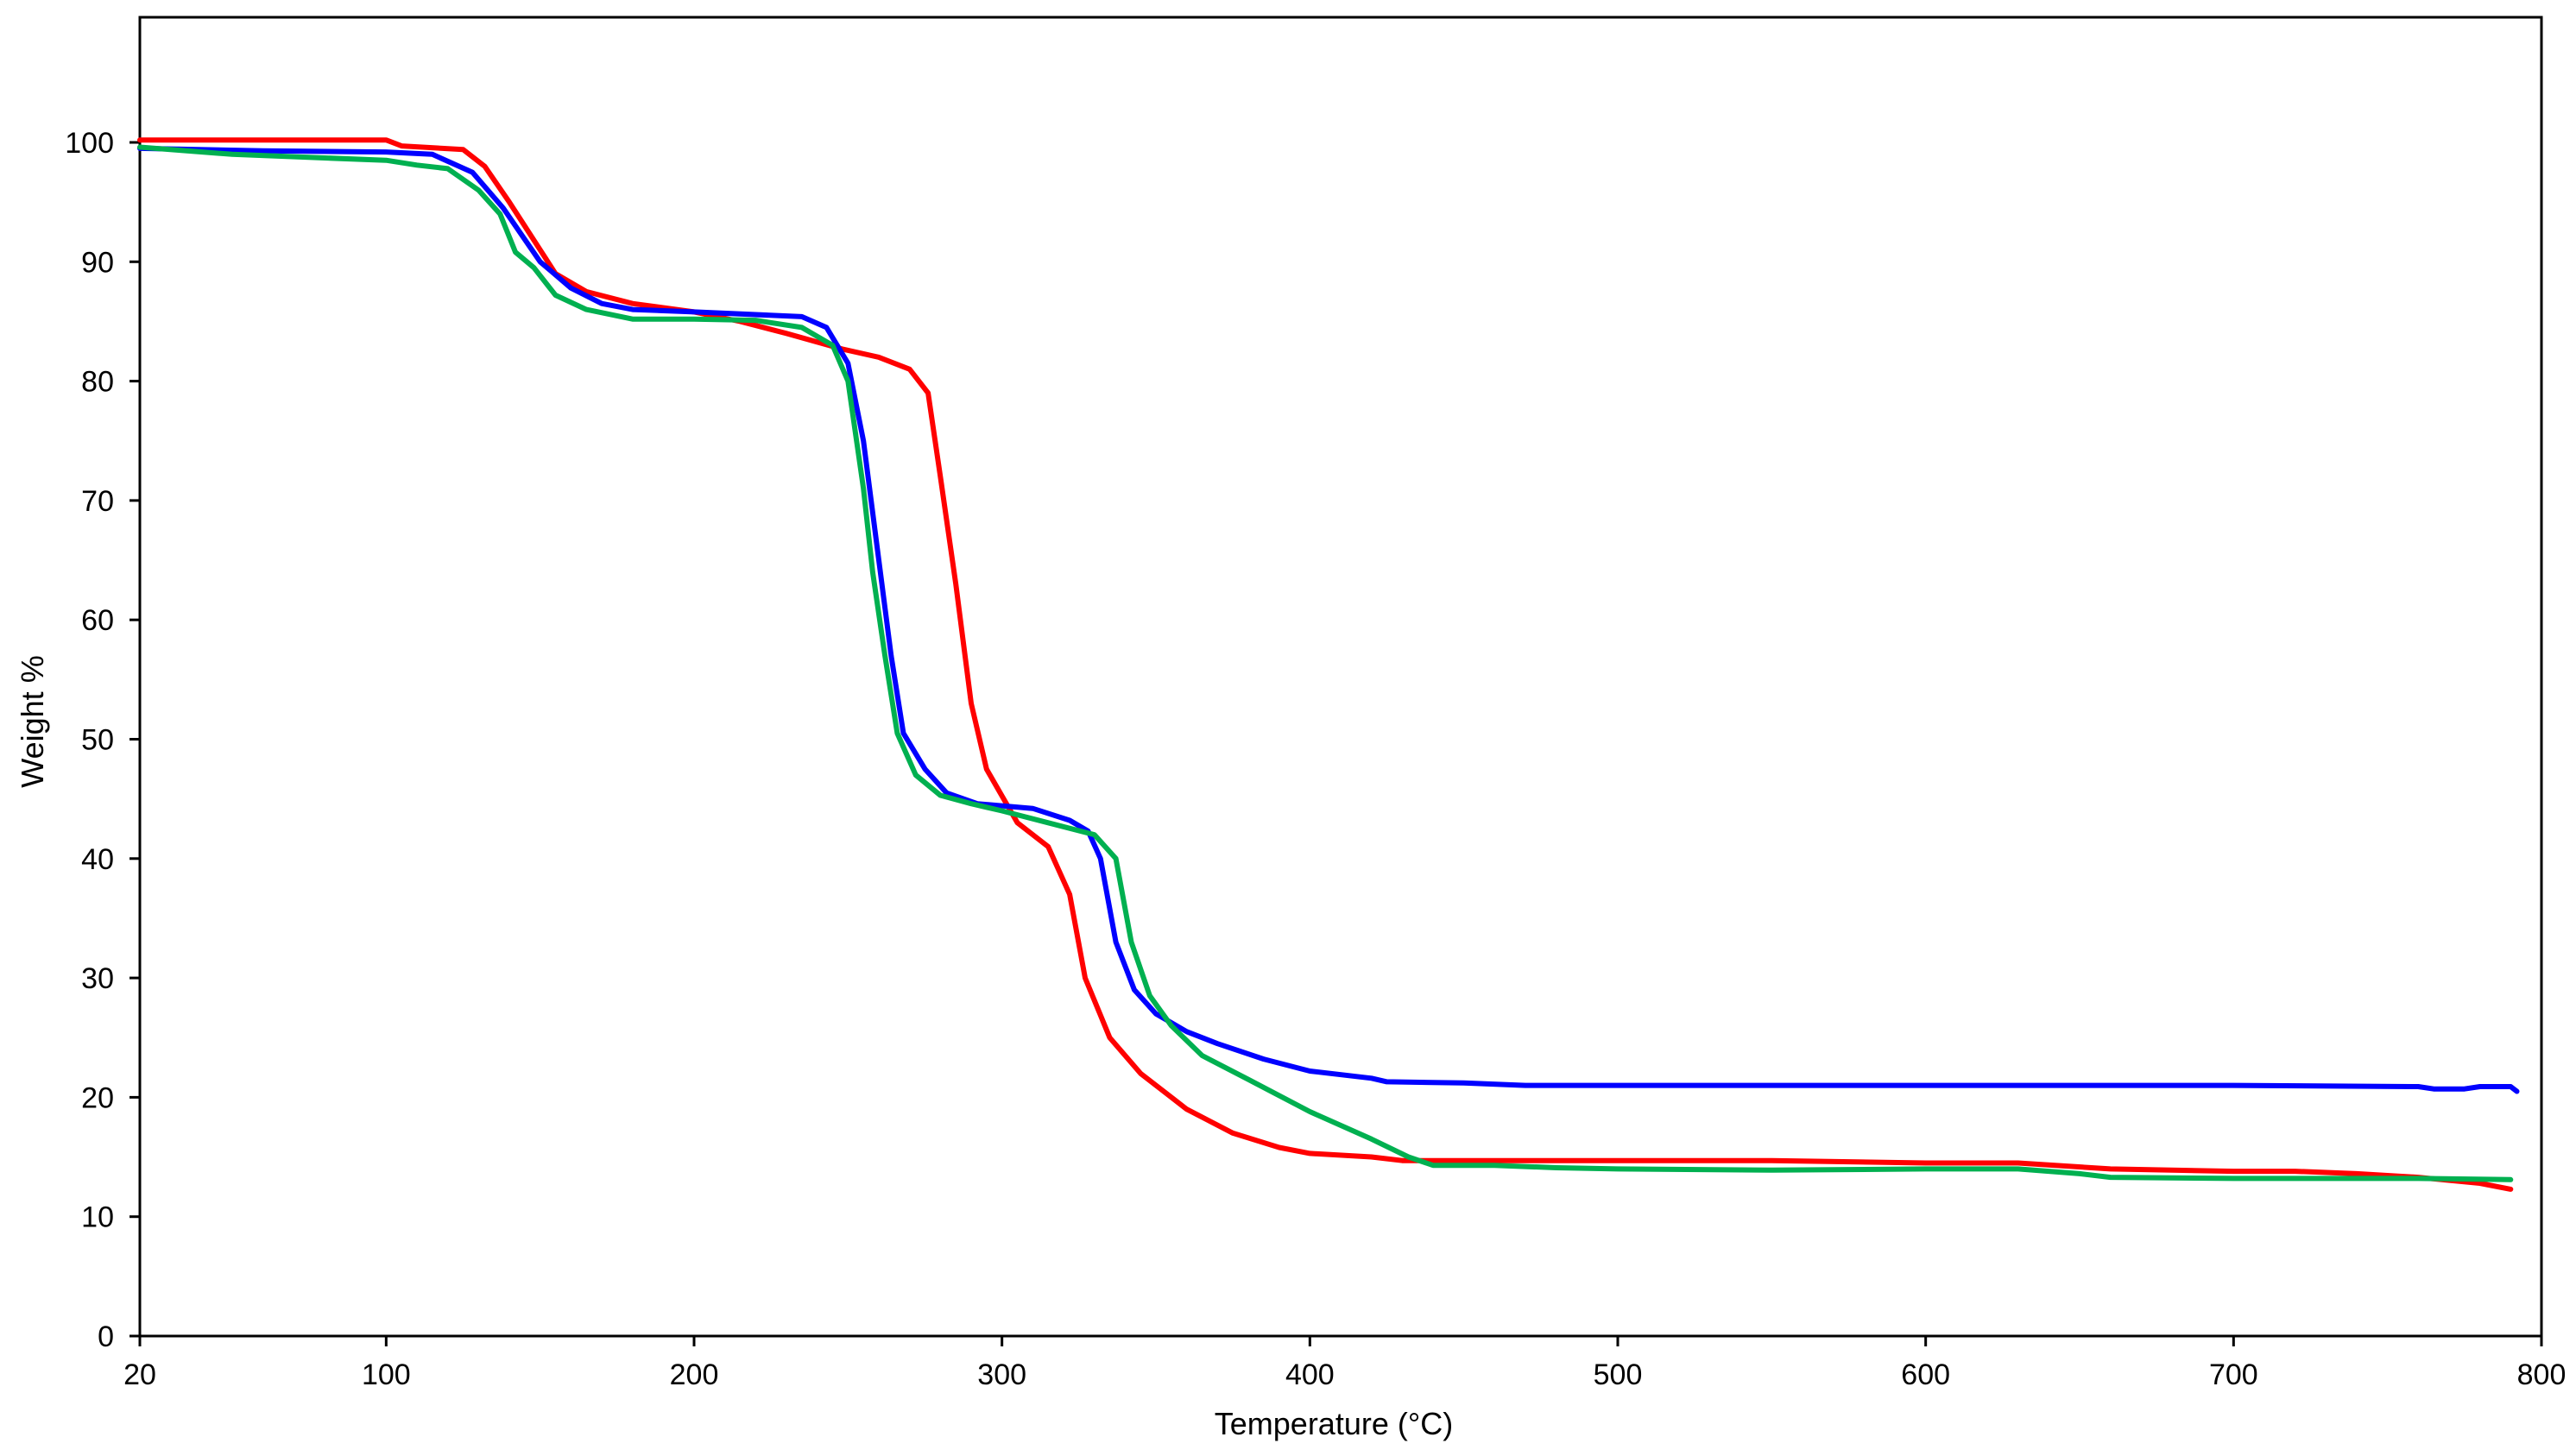  I want to click on x-tick-label: 400, so click(1310, 1375).